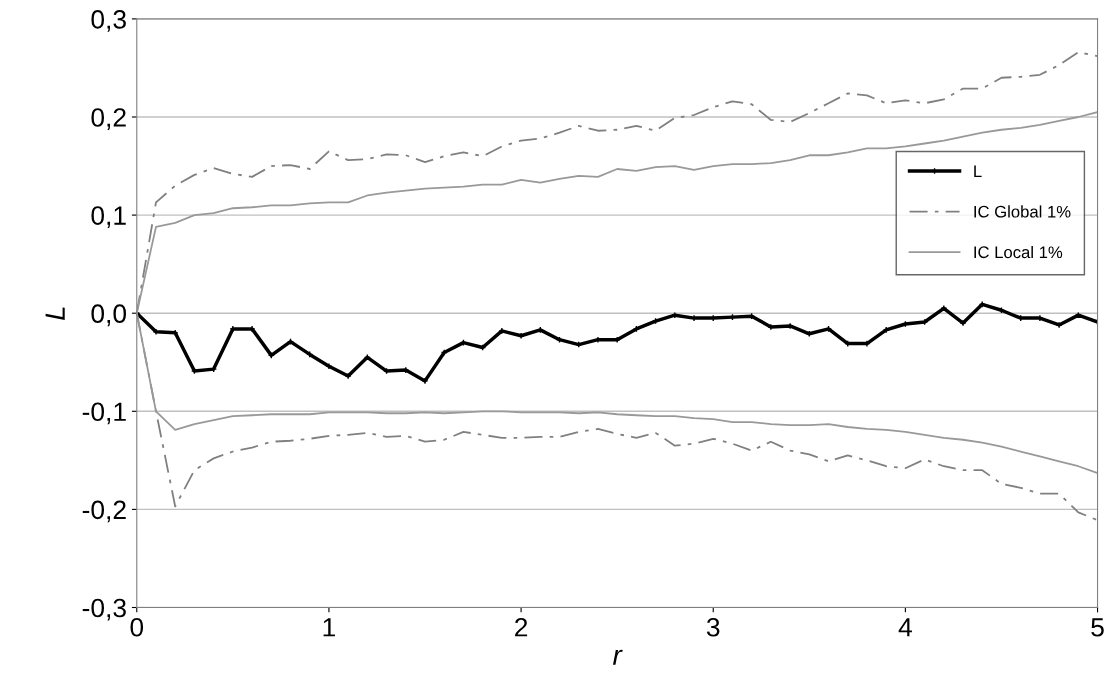 The height and width of the screenshot is (675, 1112). What do you see at coordinates (521, 627) in the screenshot?
I see `x-tick-label: 2` at bounding box center [521, 627].